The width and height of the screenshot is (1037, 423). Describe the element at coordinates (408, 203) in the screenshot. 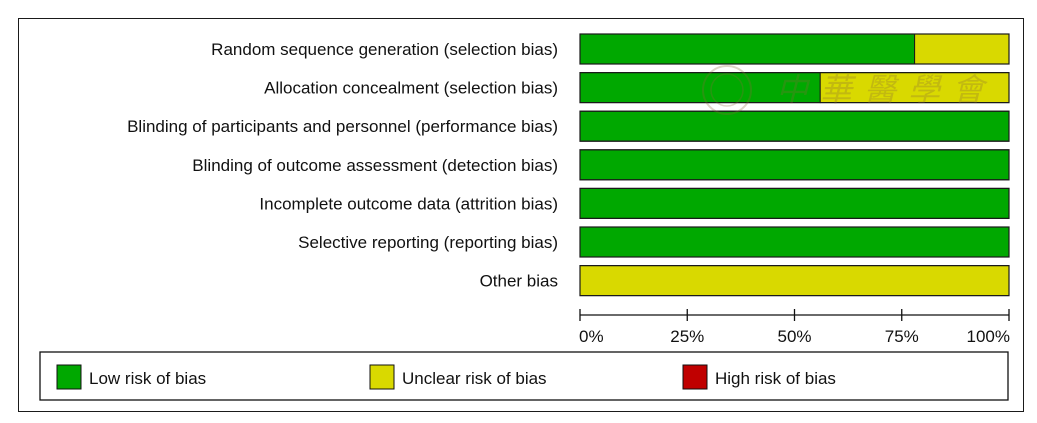

I see `category-label: Incomplete outcome data (attrition bias)` at that location.